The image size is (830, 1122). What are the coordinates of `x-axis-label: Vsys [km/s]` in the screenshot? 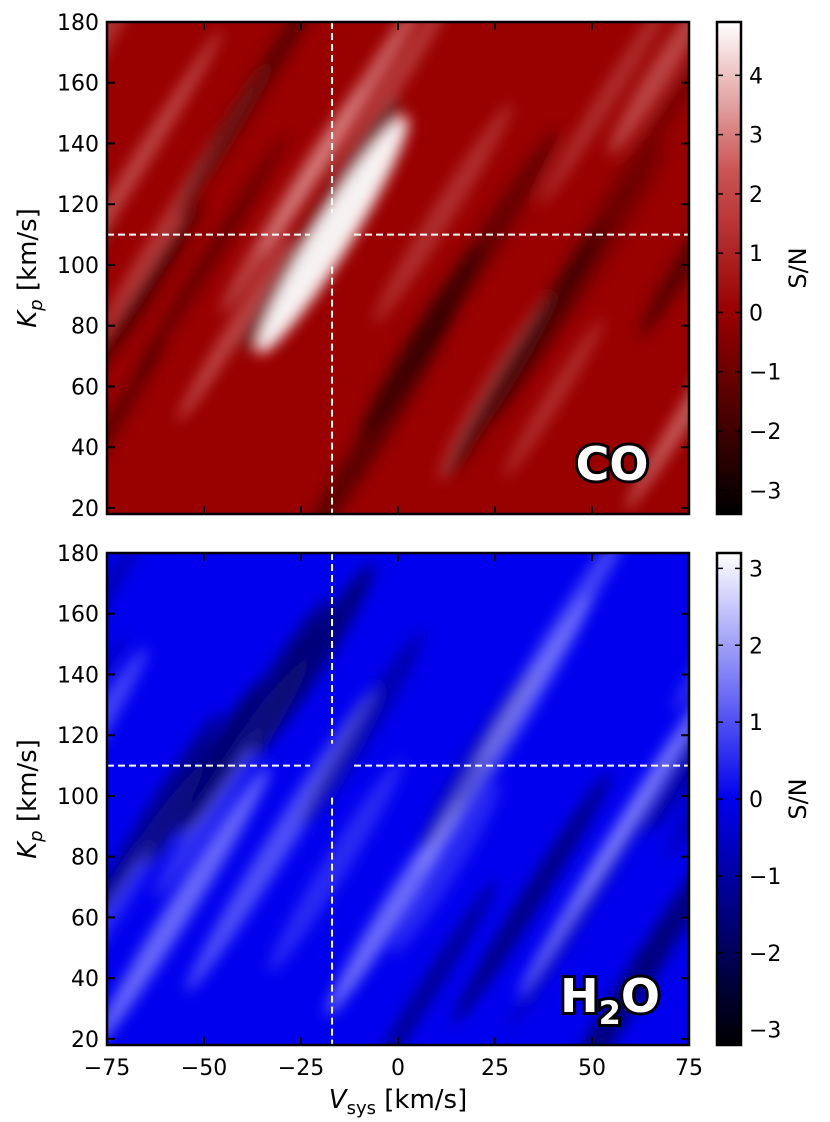 It's located at (398, 1102).